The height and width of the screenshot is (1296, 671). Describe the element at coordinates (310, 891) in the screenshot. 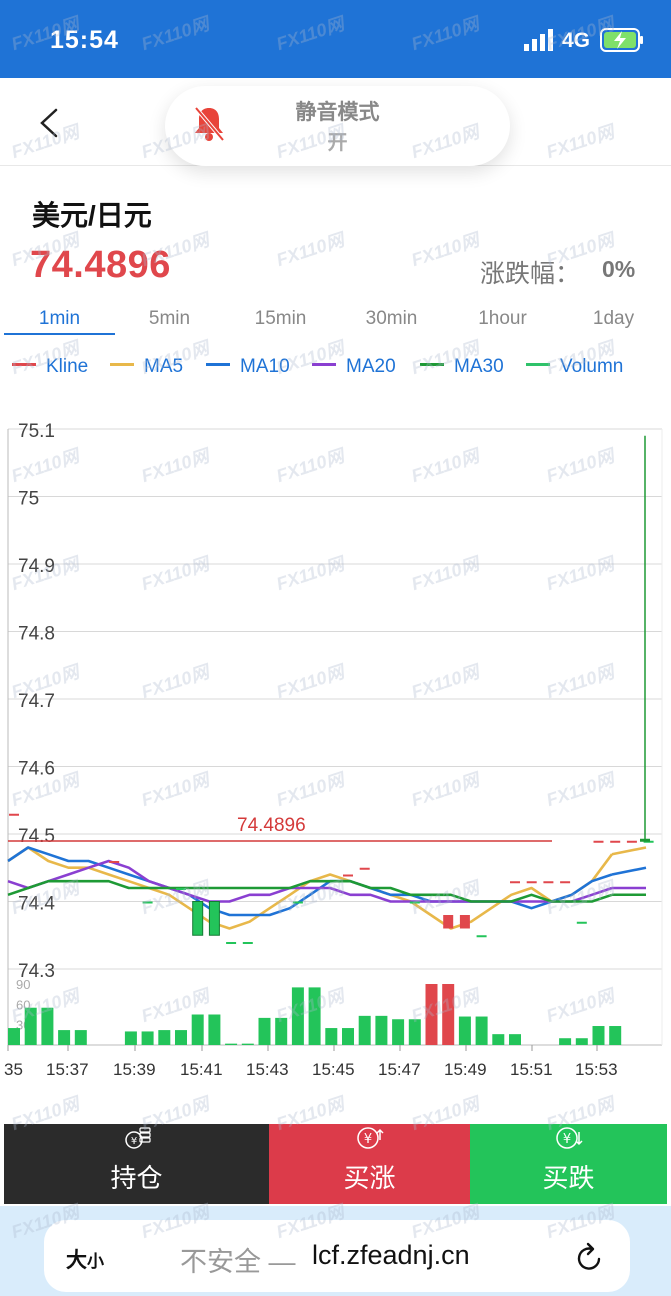

I see `ma-line-ma30` at that location.